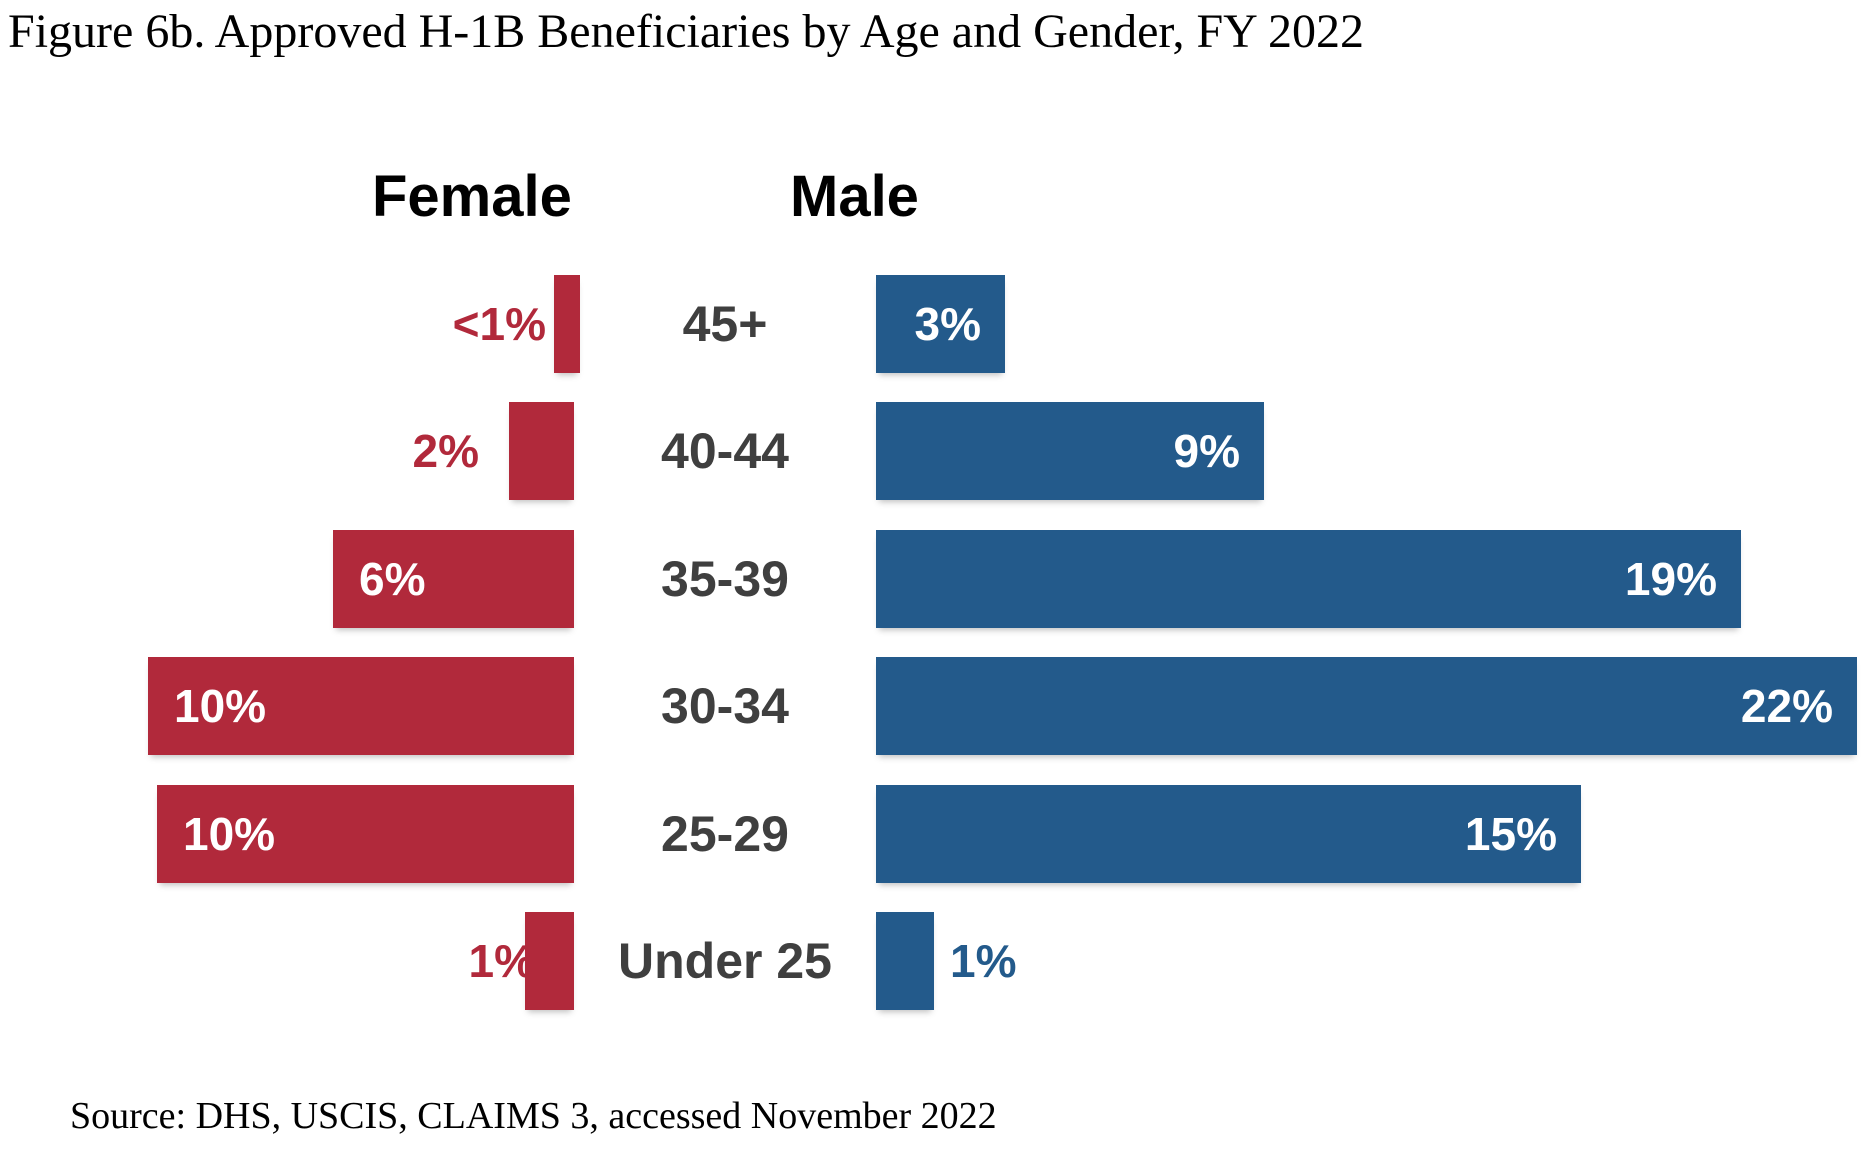 This screenshot has height=1156, width=1876. I want to click on female-value-label: 2%, so click(445, 451).